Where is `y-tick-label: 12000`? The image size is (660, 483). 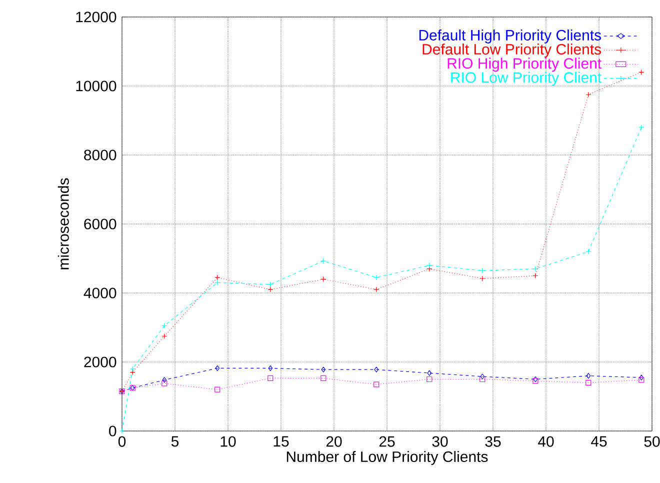
y-tick-label: 12000 is located at coordinates (96, 17).